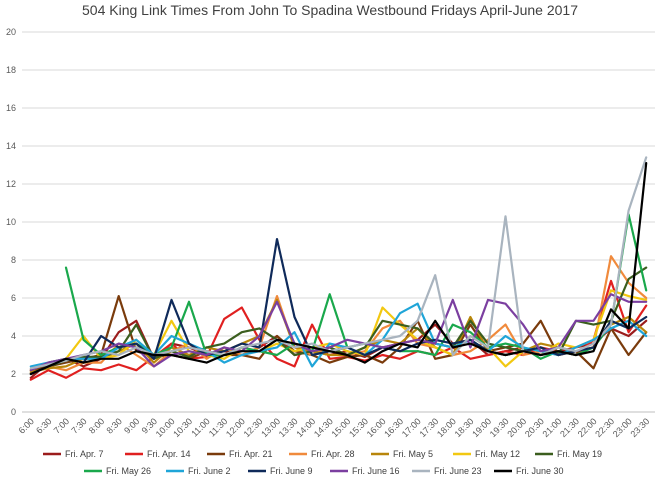 Image resolution: width=660 pixels, height=483 pixels. Describe the element at coordinates (128, 471) in the screenshot. I see `legend-label: Fri. May 26` at that location.